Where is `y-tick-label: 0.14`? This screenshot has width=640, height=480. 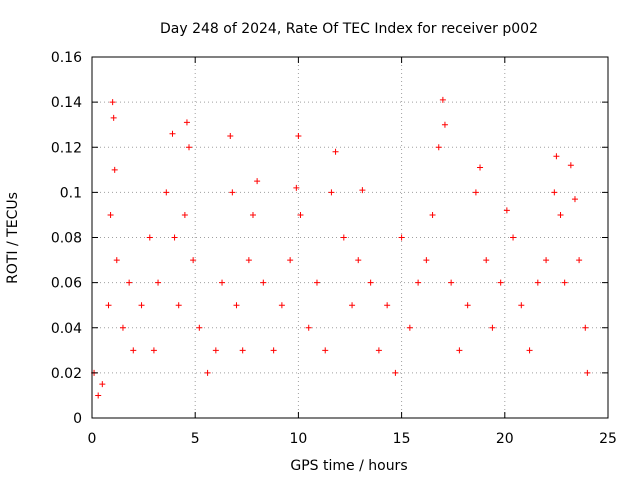 y-tick-label: 0.14 is located at coordinates (66, 103).